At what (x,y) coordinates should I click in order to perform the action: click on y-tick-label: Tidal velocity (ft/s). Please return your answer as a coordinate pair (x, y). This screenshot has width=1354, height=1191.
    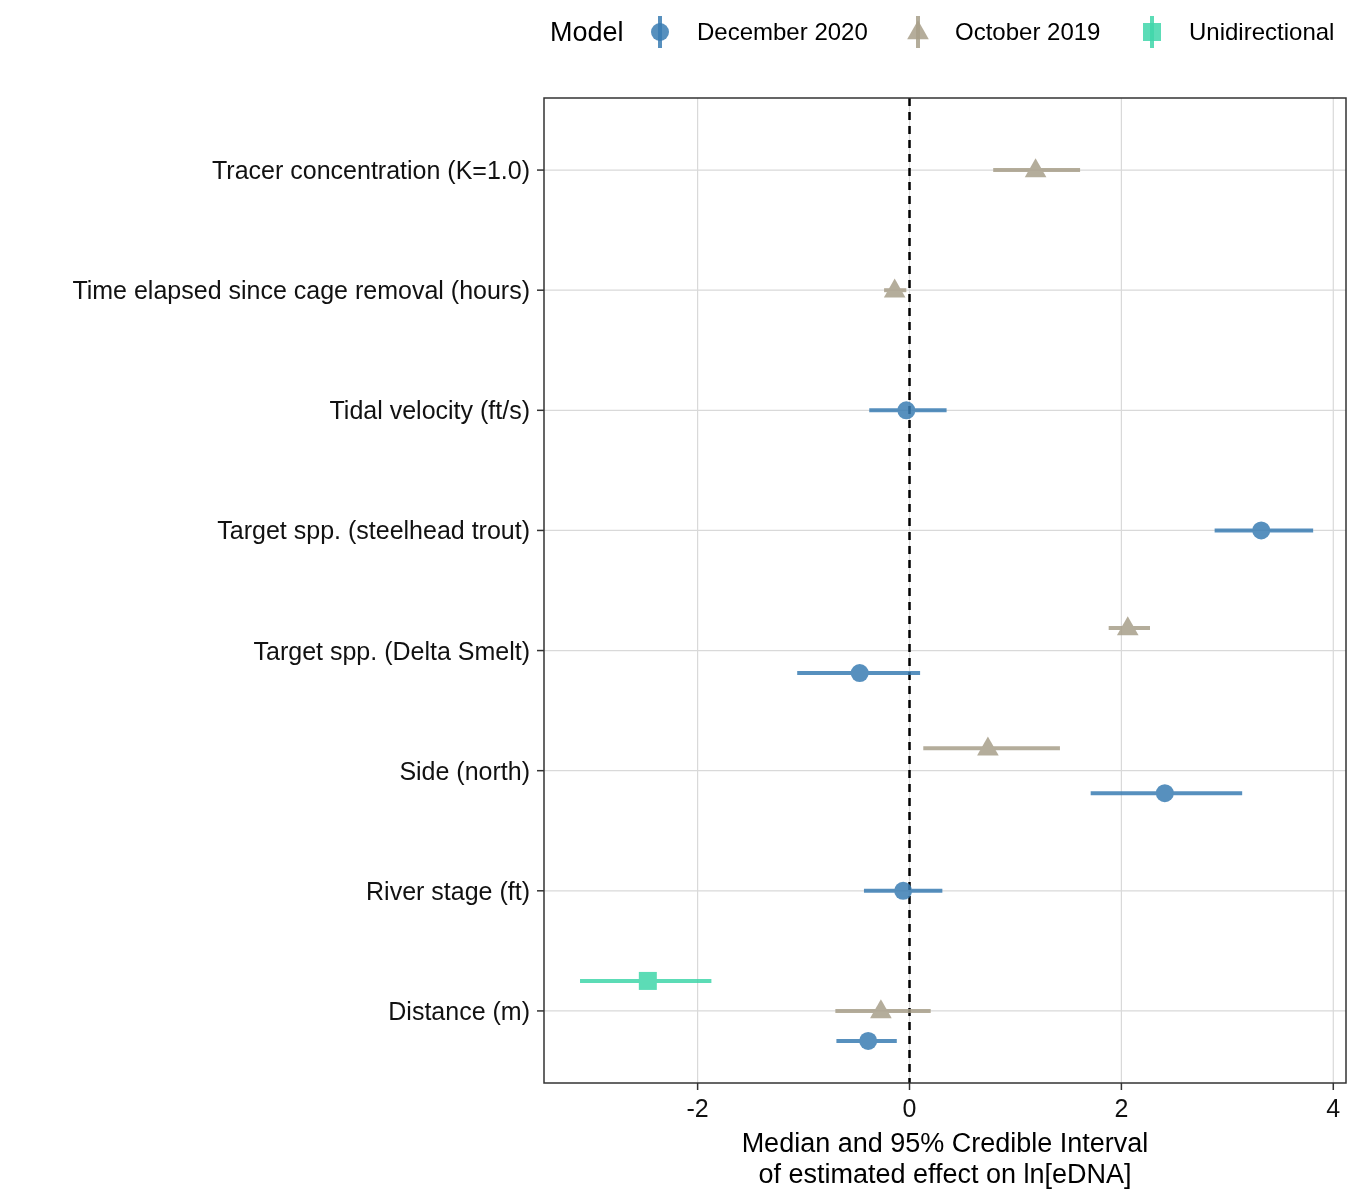
    Looking at the image, I should click on (429, 410).